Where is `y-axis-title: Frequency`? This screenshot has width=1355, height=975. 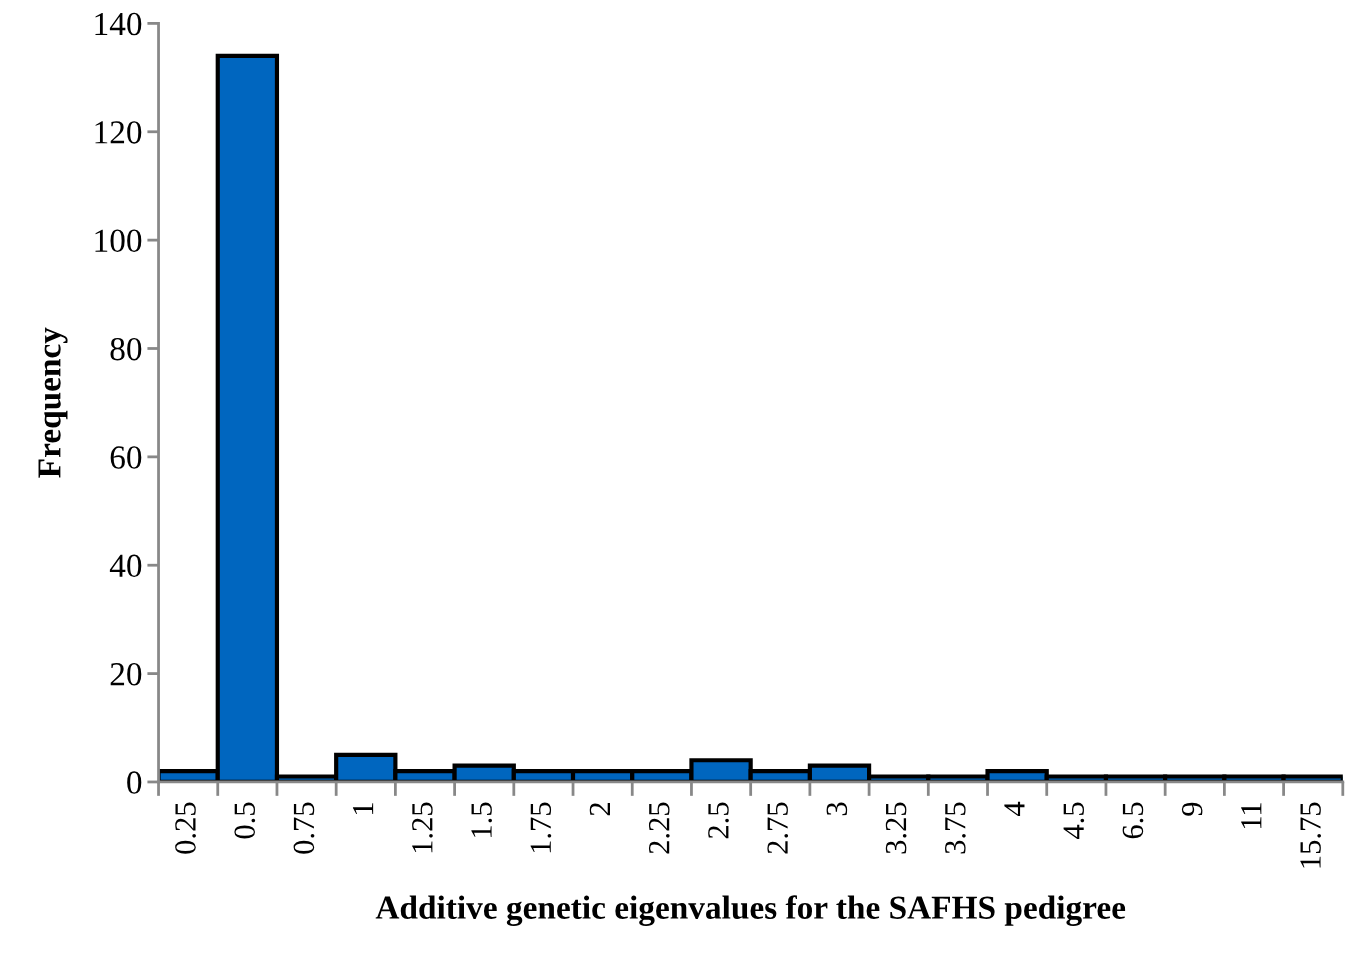 y-axis-title: Frequency is located at coordinates (53, 402).